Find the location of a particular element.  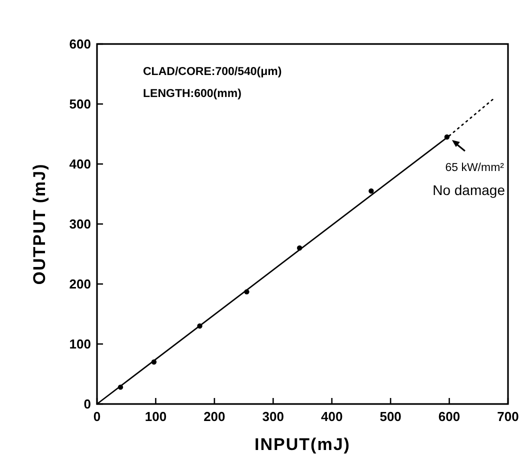

point is located at coordinates (371, 191).